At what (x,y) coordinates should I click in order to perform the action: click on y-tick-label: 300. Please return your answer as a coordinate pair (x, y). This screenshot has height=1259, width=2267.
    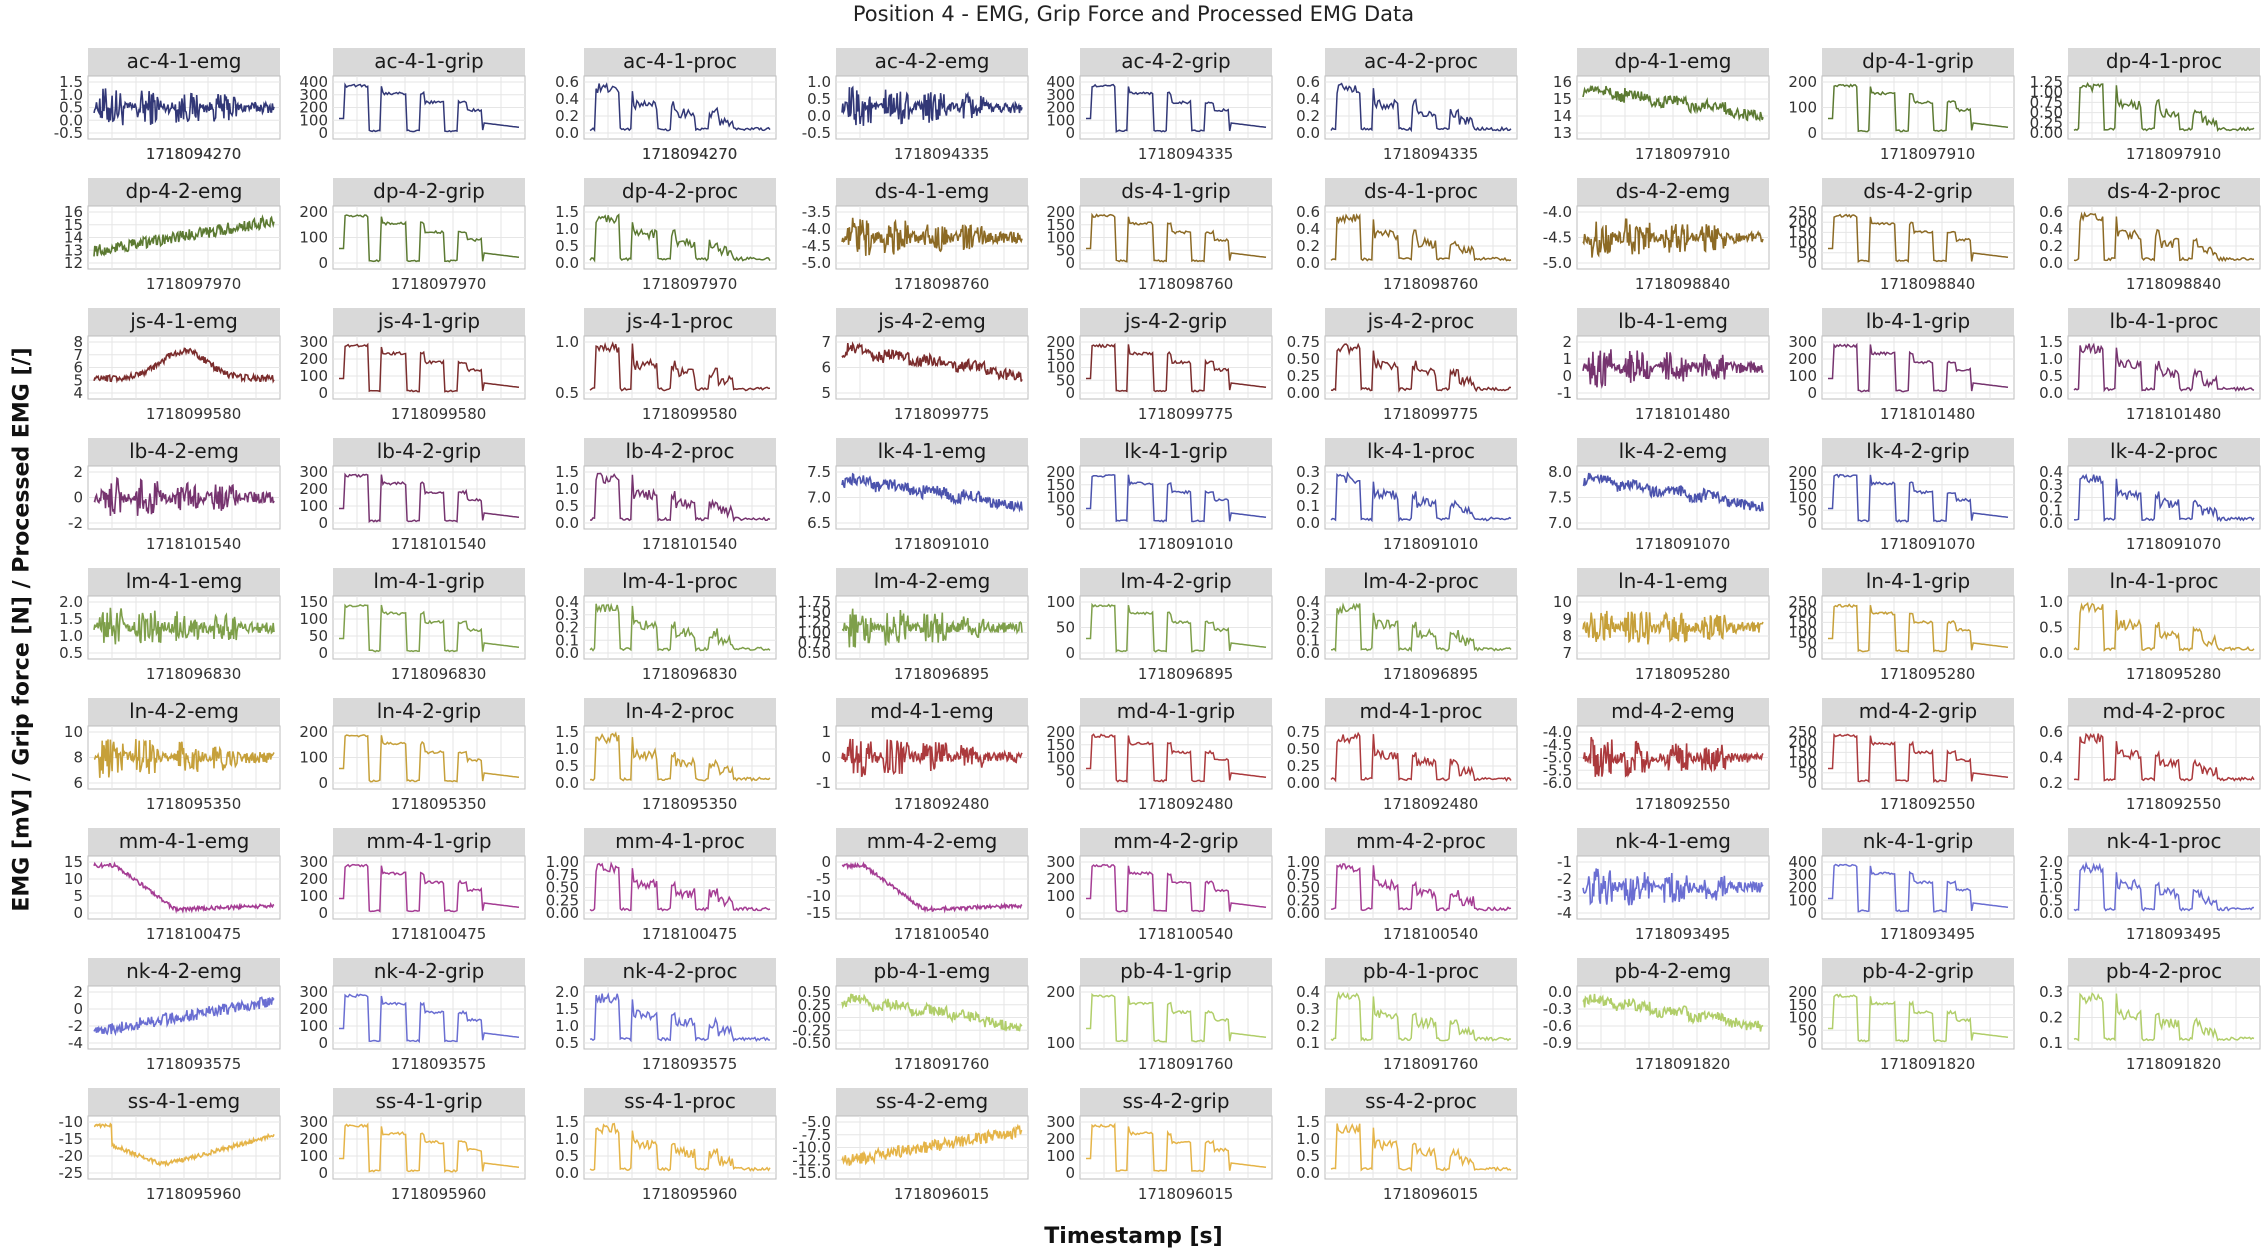
    Looking at the image, I should click on (313, 1122).